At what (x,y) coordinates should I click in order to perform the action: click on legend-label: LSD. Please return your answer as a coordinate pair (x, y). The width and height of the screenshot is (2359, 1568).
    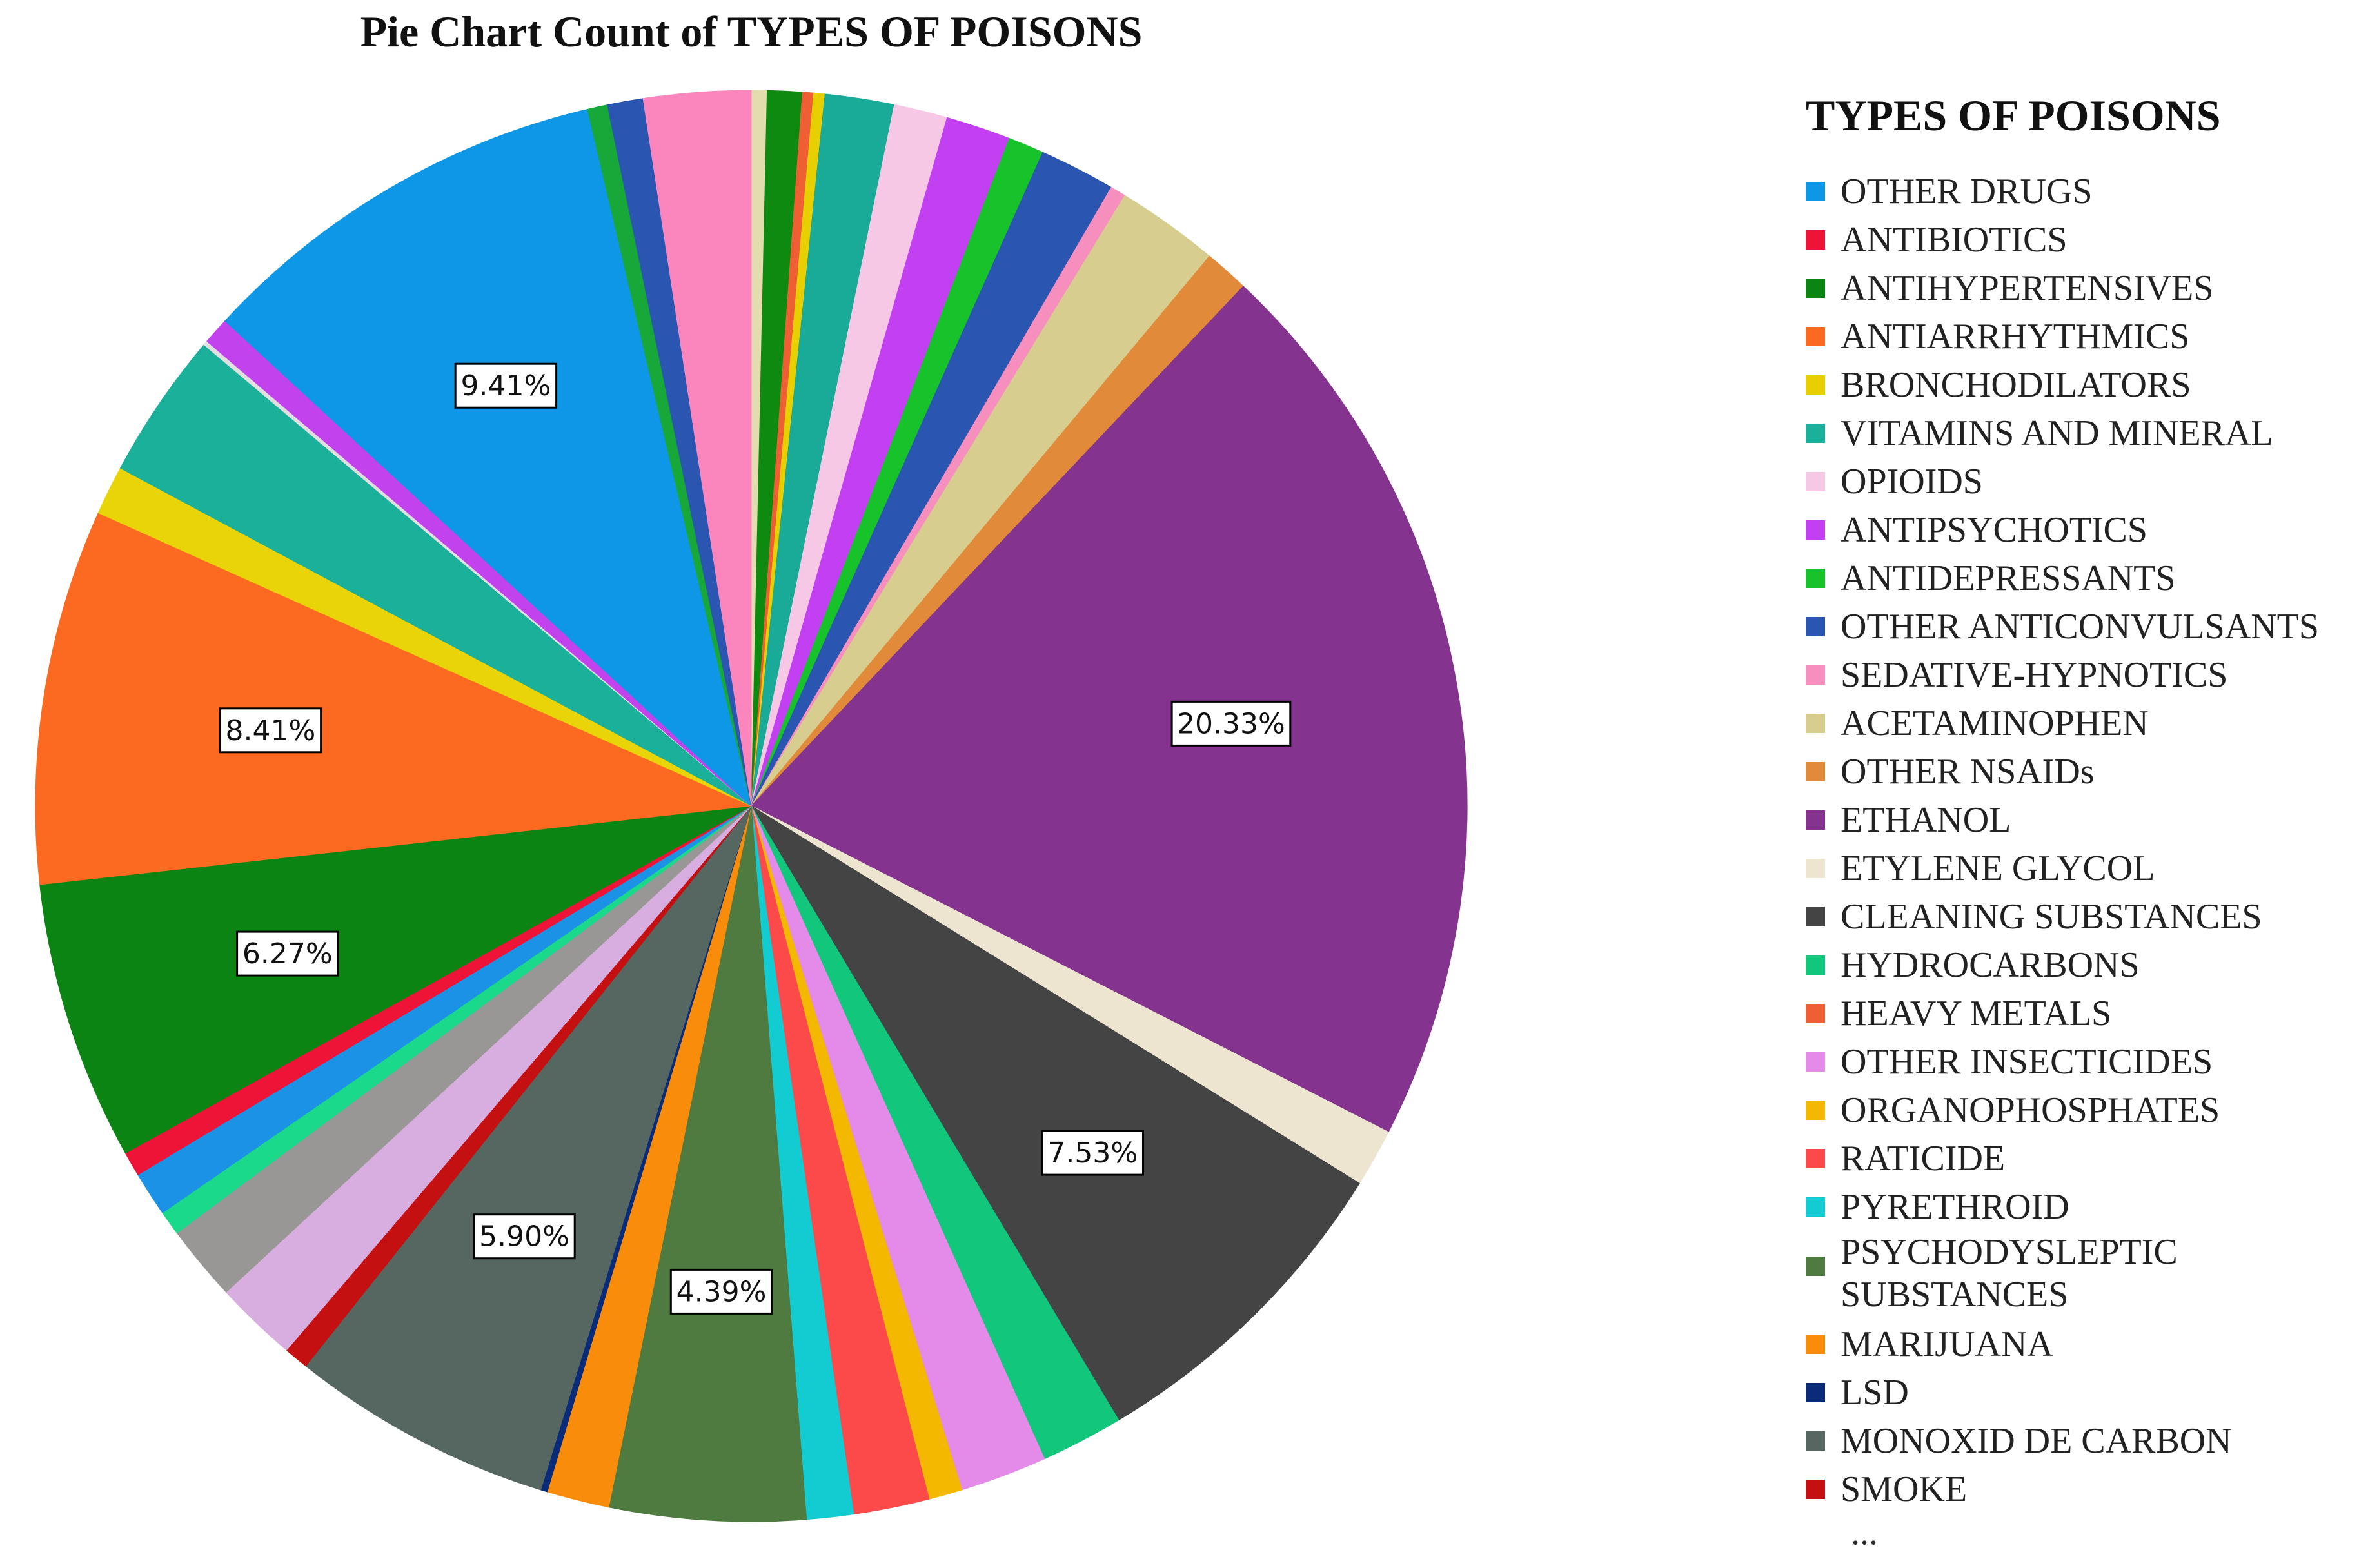
    Looking at the image, I should click on (1875, 1392).